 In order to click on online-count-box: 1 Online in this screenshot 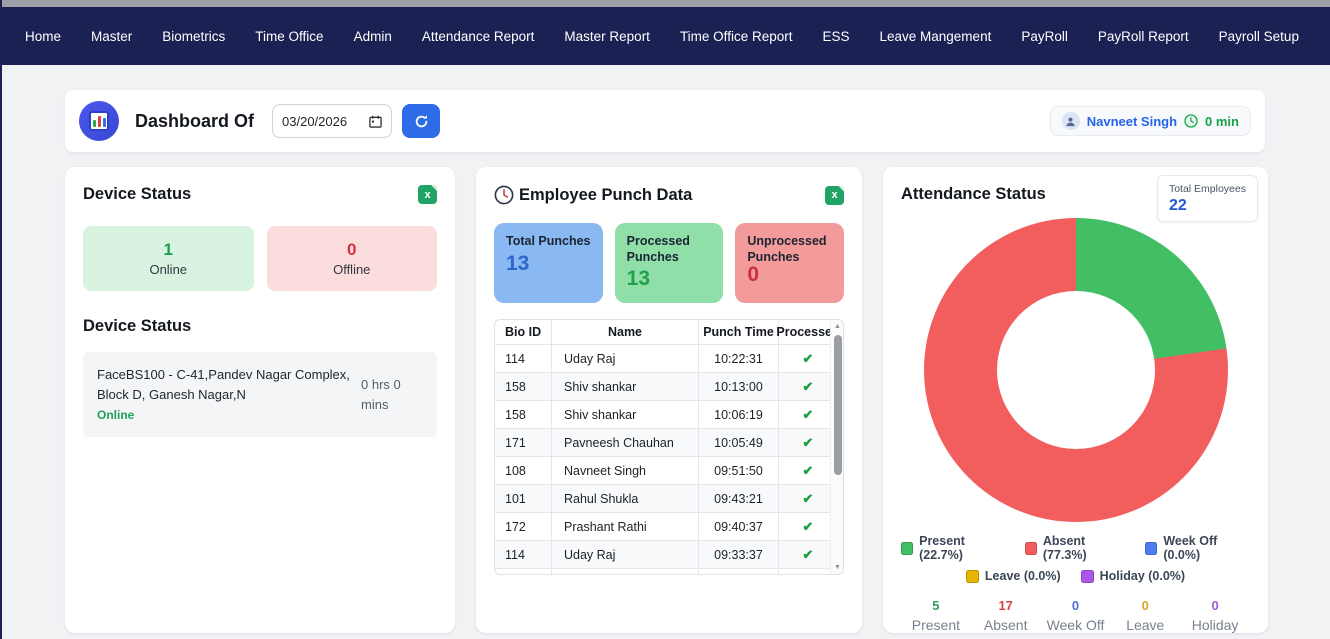, I will do `click(168, 258)`.